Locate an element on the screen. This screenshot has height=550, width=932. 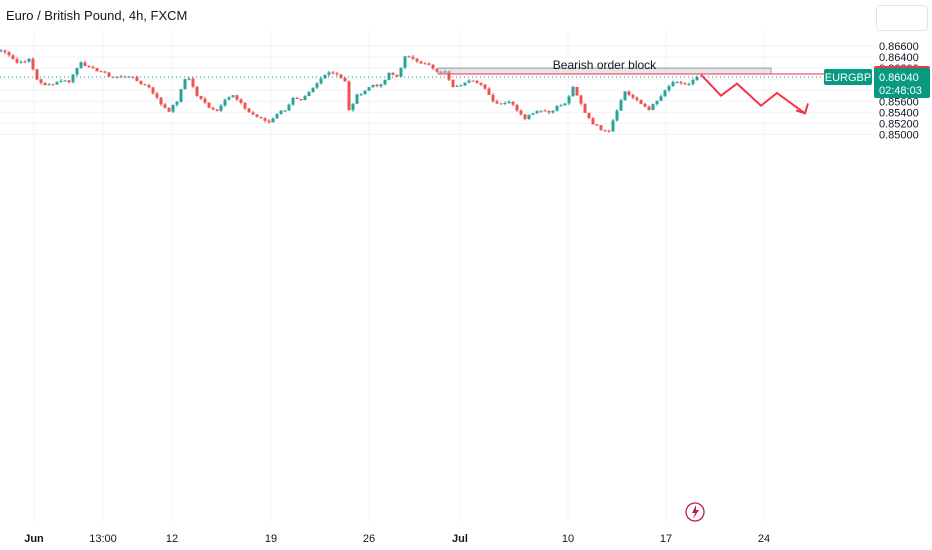
x-tick-label: 26 is located at coordinates (369, 539).